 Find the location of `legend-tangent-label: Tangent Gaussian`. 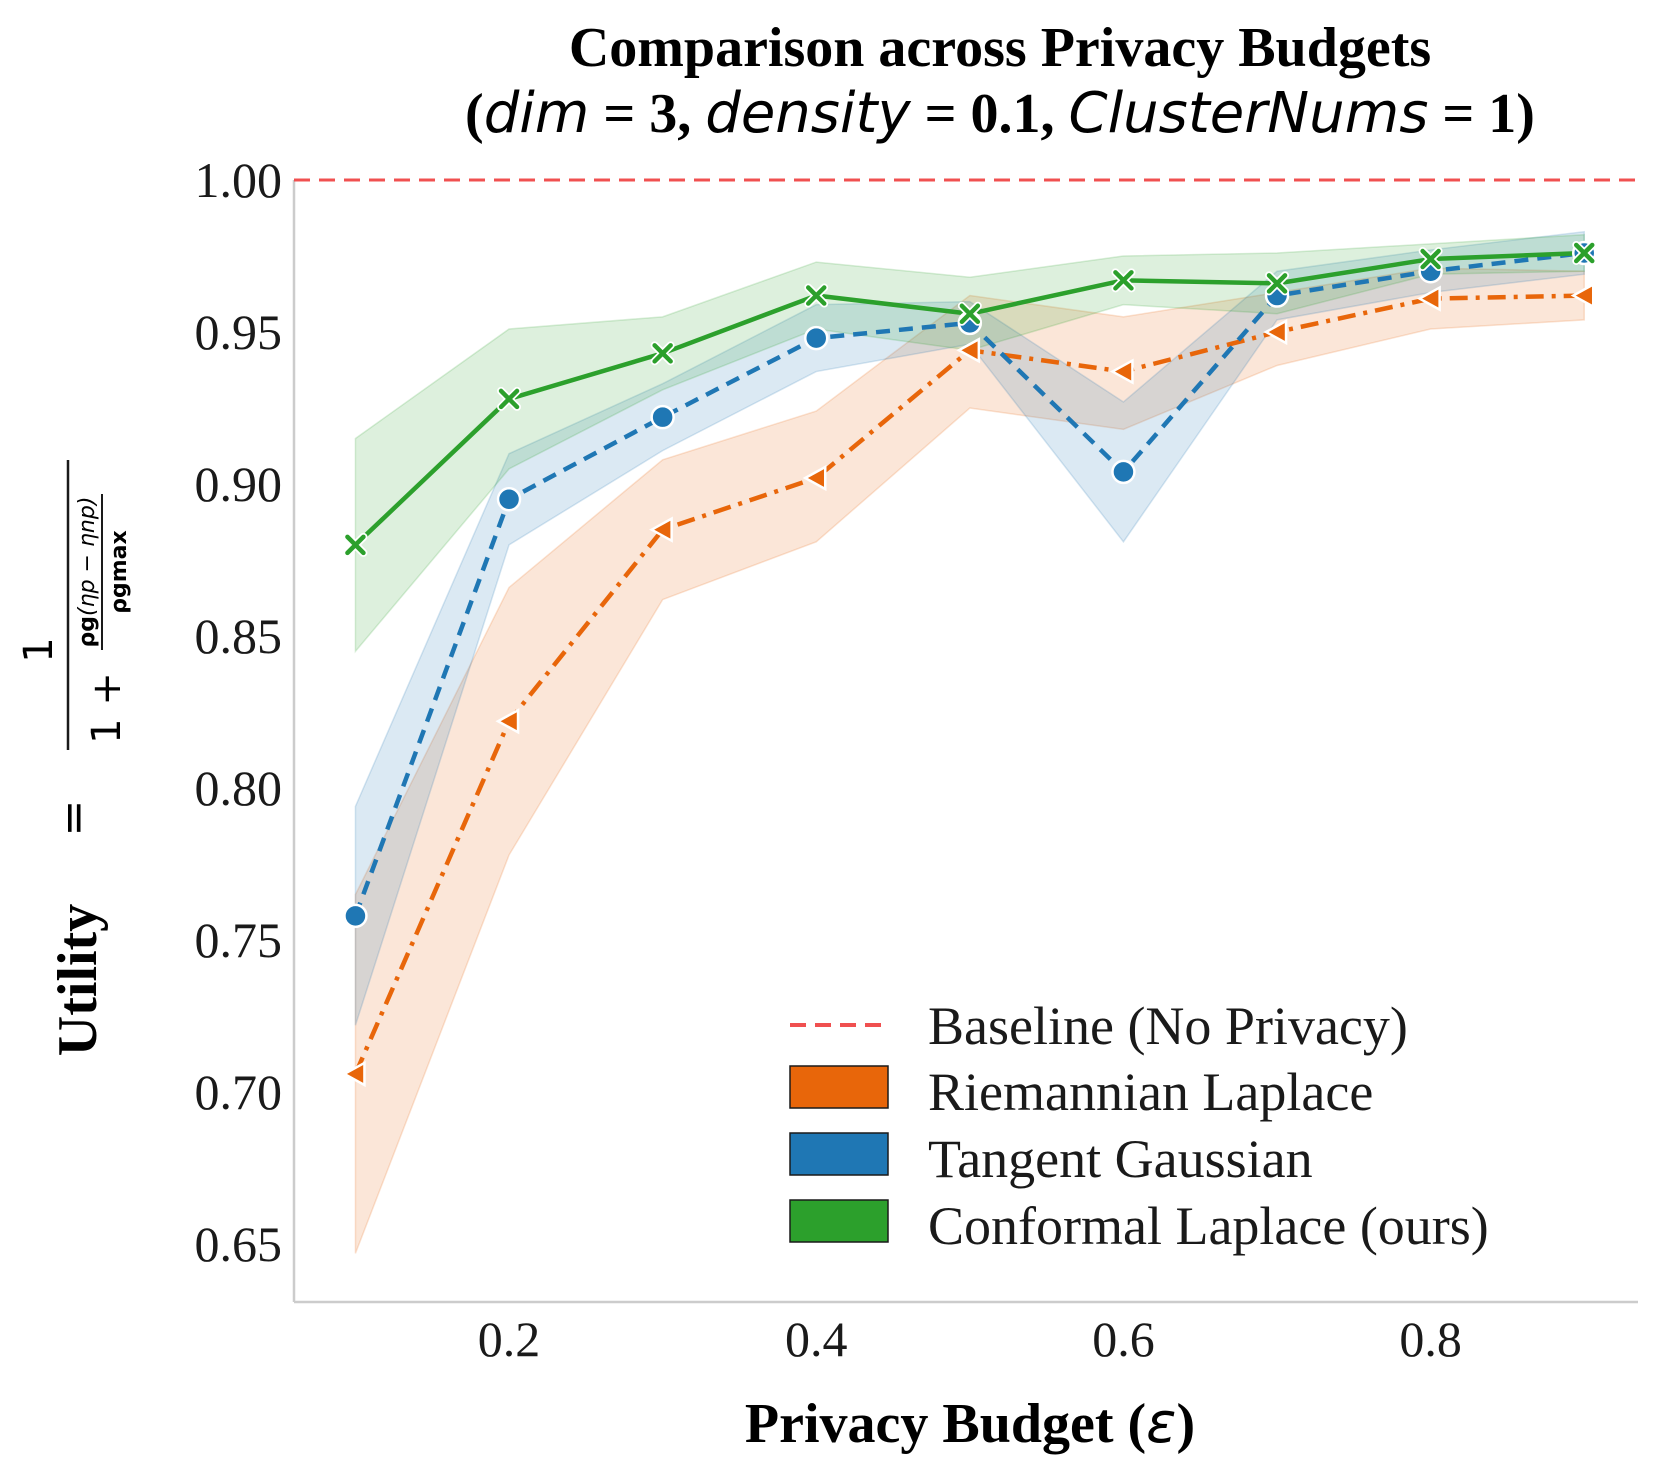

legend-tangent-label: Tangent Gaussian is located at coordinates (1120, 1159).